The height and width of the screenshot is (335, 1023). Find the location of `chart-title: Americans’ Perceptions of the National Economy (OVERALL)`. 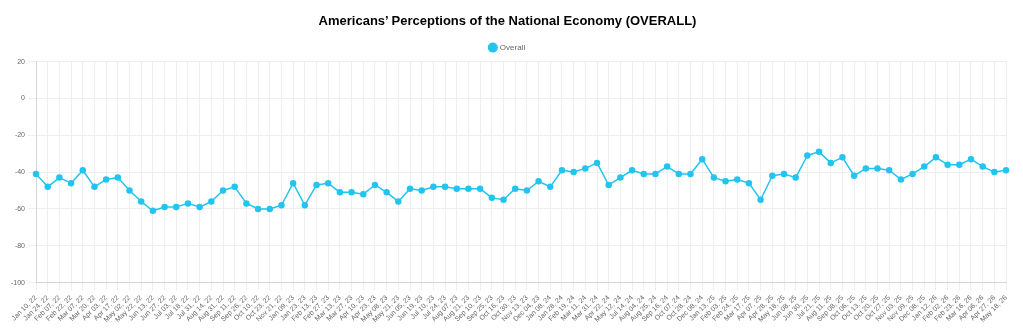

chart-title: Americans’ Perceptions of the National Economy (OVERALL) is located at coordinates (507, 21).